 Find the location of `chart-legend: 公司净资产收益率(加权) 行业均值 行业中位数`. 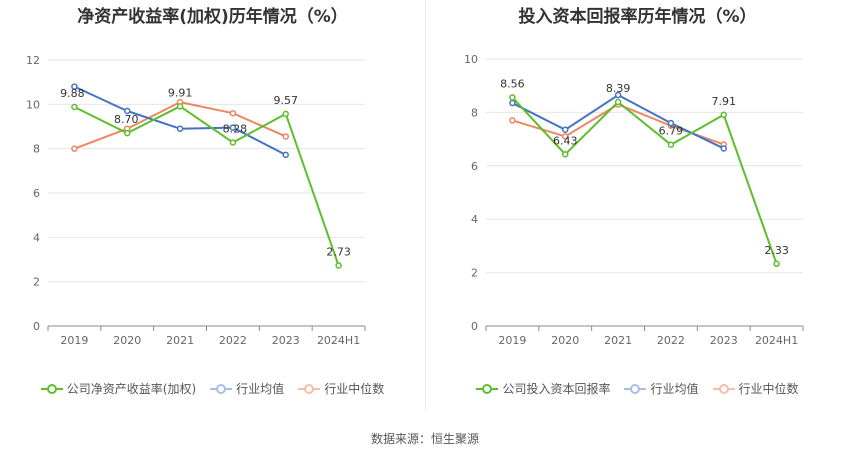

chart-legend: 公司净资产收益率(加权) 行业均值 行业中位数 is located at coordinates (212, 388).